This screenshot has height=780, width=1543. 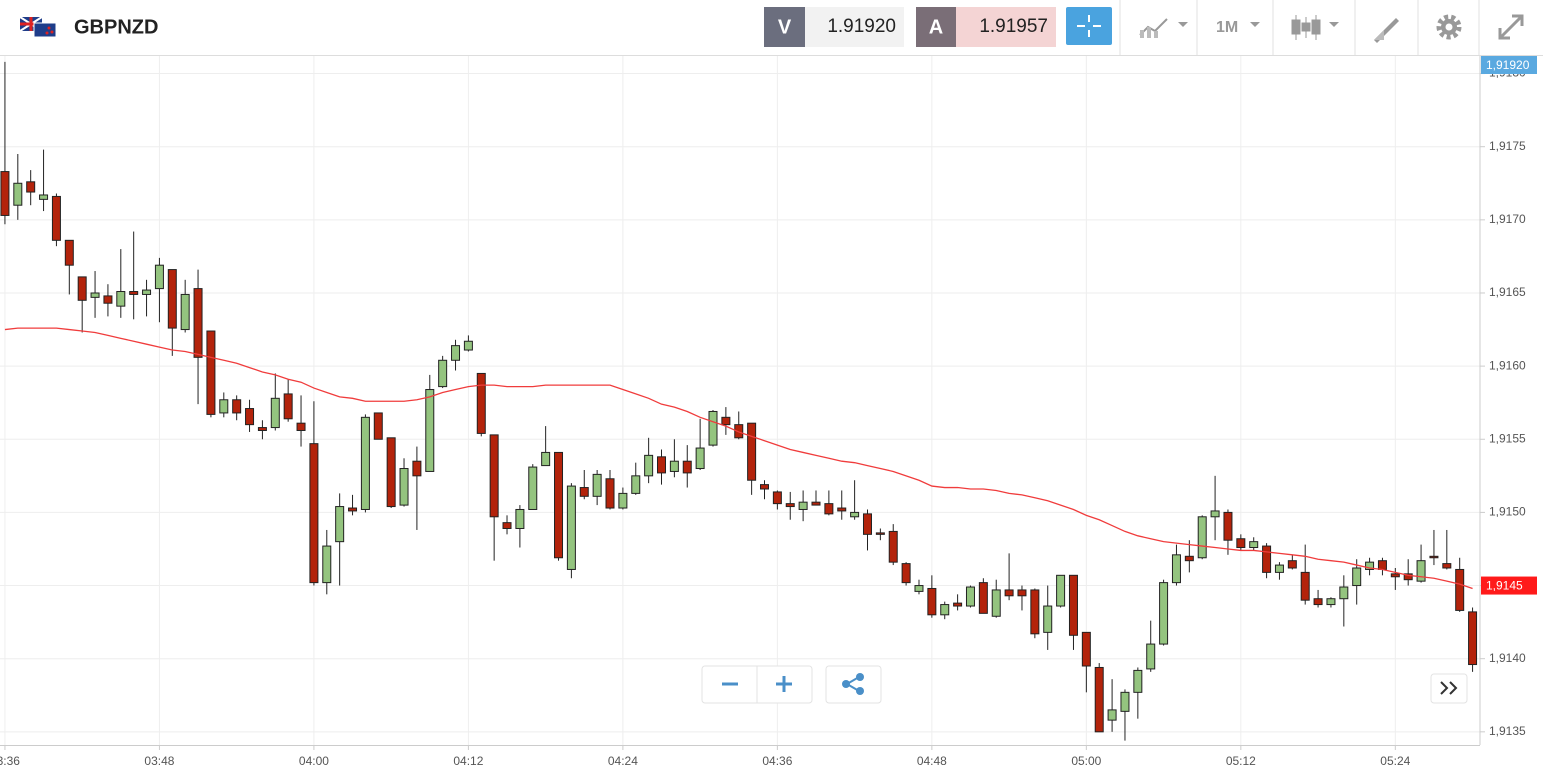 I want to click on timeframe-button: 1M, so click(x=1238, y=27).